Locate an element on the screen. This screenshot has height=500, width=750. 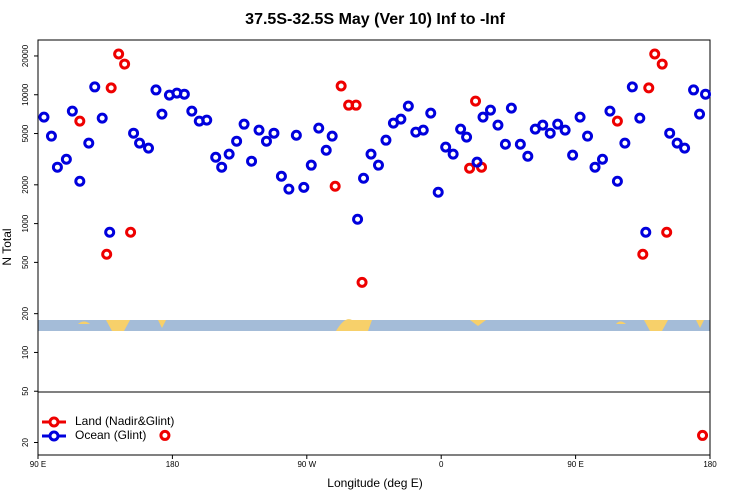
chart-title: 37.5S-32.5S May (Ver 10) Inf to -Inf is located at coordinates (375, 19).